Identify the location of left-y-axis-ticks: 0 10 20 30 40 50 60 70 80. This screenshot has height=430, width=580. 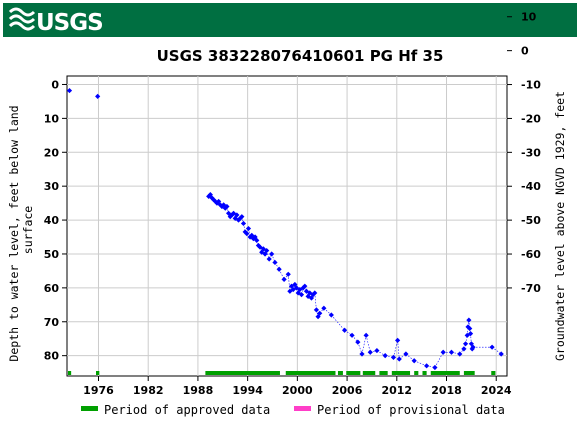
(55, 220).